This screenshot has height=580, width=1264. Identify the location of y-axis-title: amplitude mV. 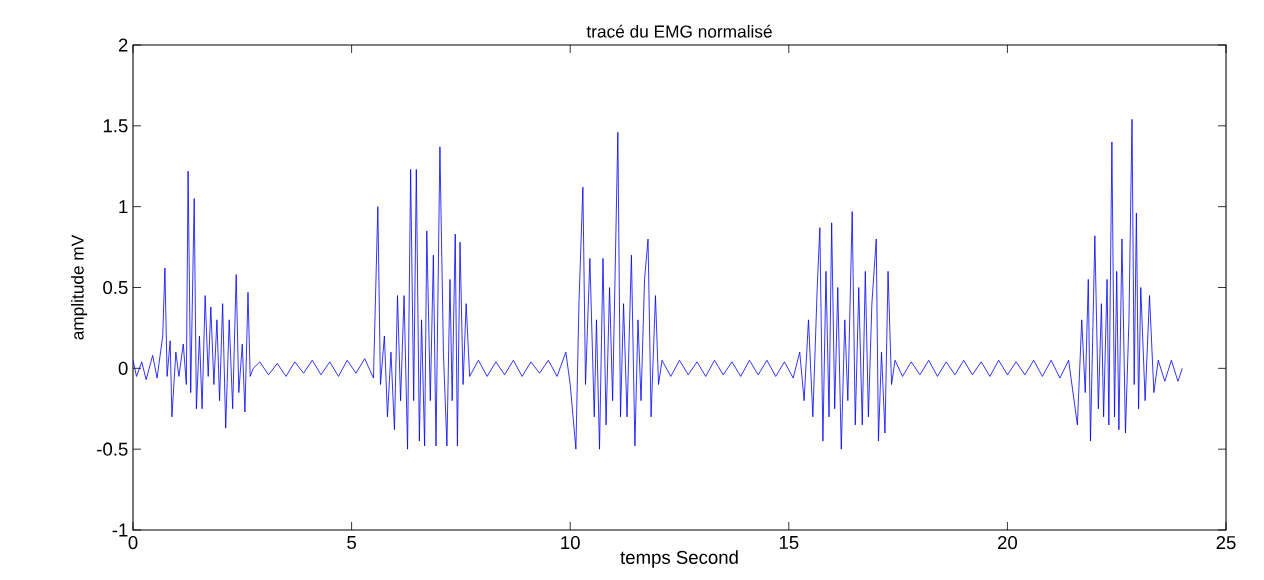
(79, 287).